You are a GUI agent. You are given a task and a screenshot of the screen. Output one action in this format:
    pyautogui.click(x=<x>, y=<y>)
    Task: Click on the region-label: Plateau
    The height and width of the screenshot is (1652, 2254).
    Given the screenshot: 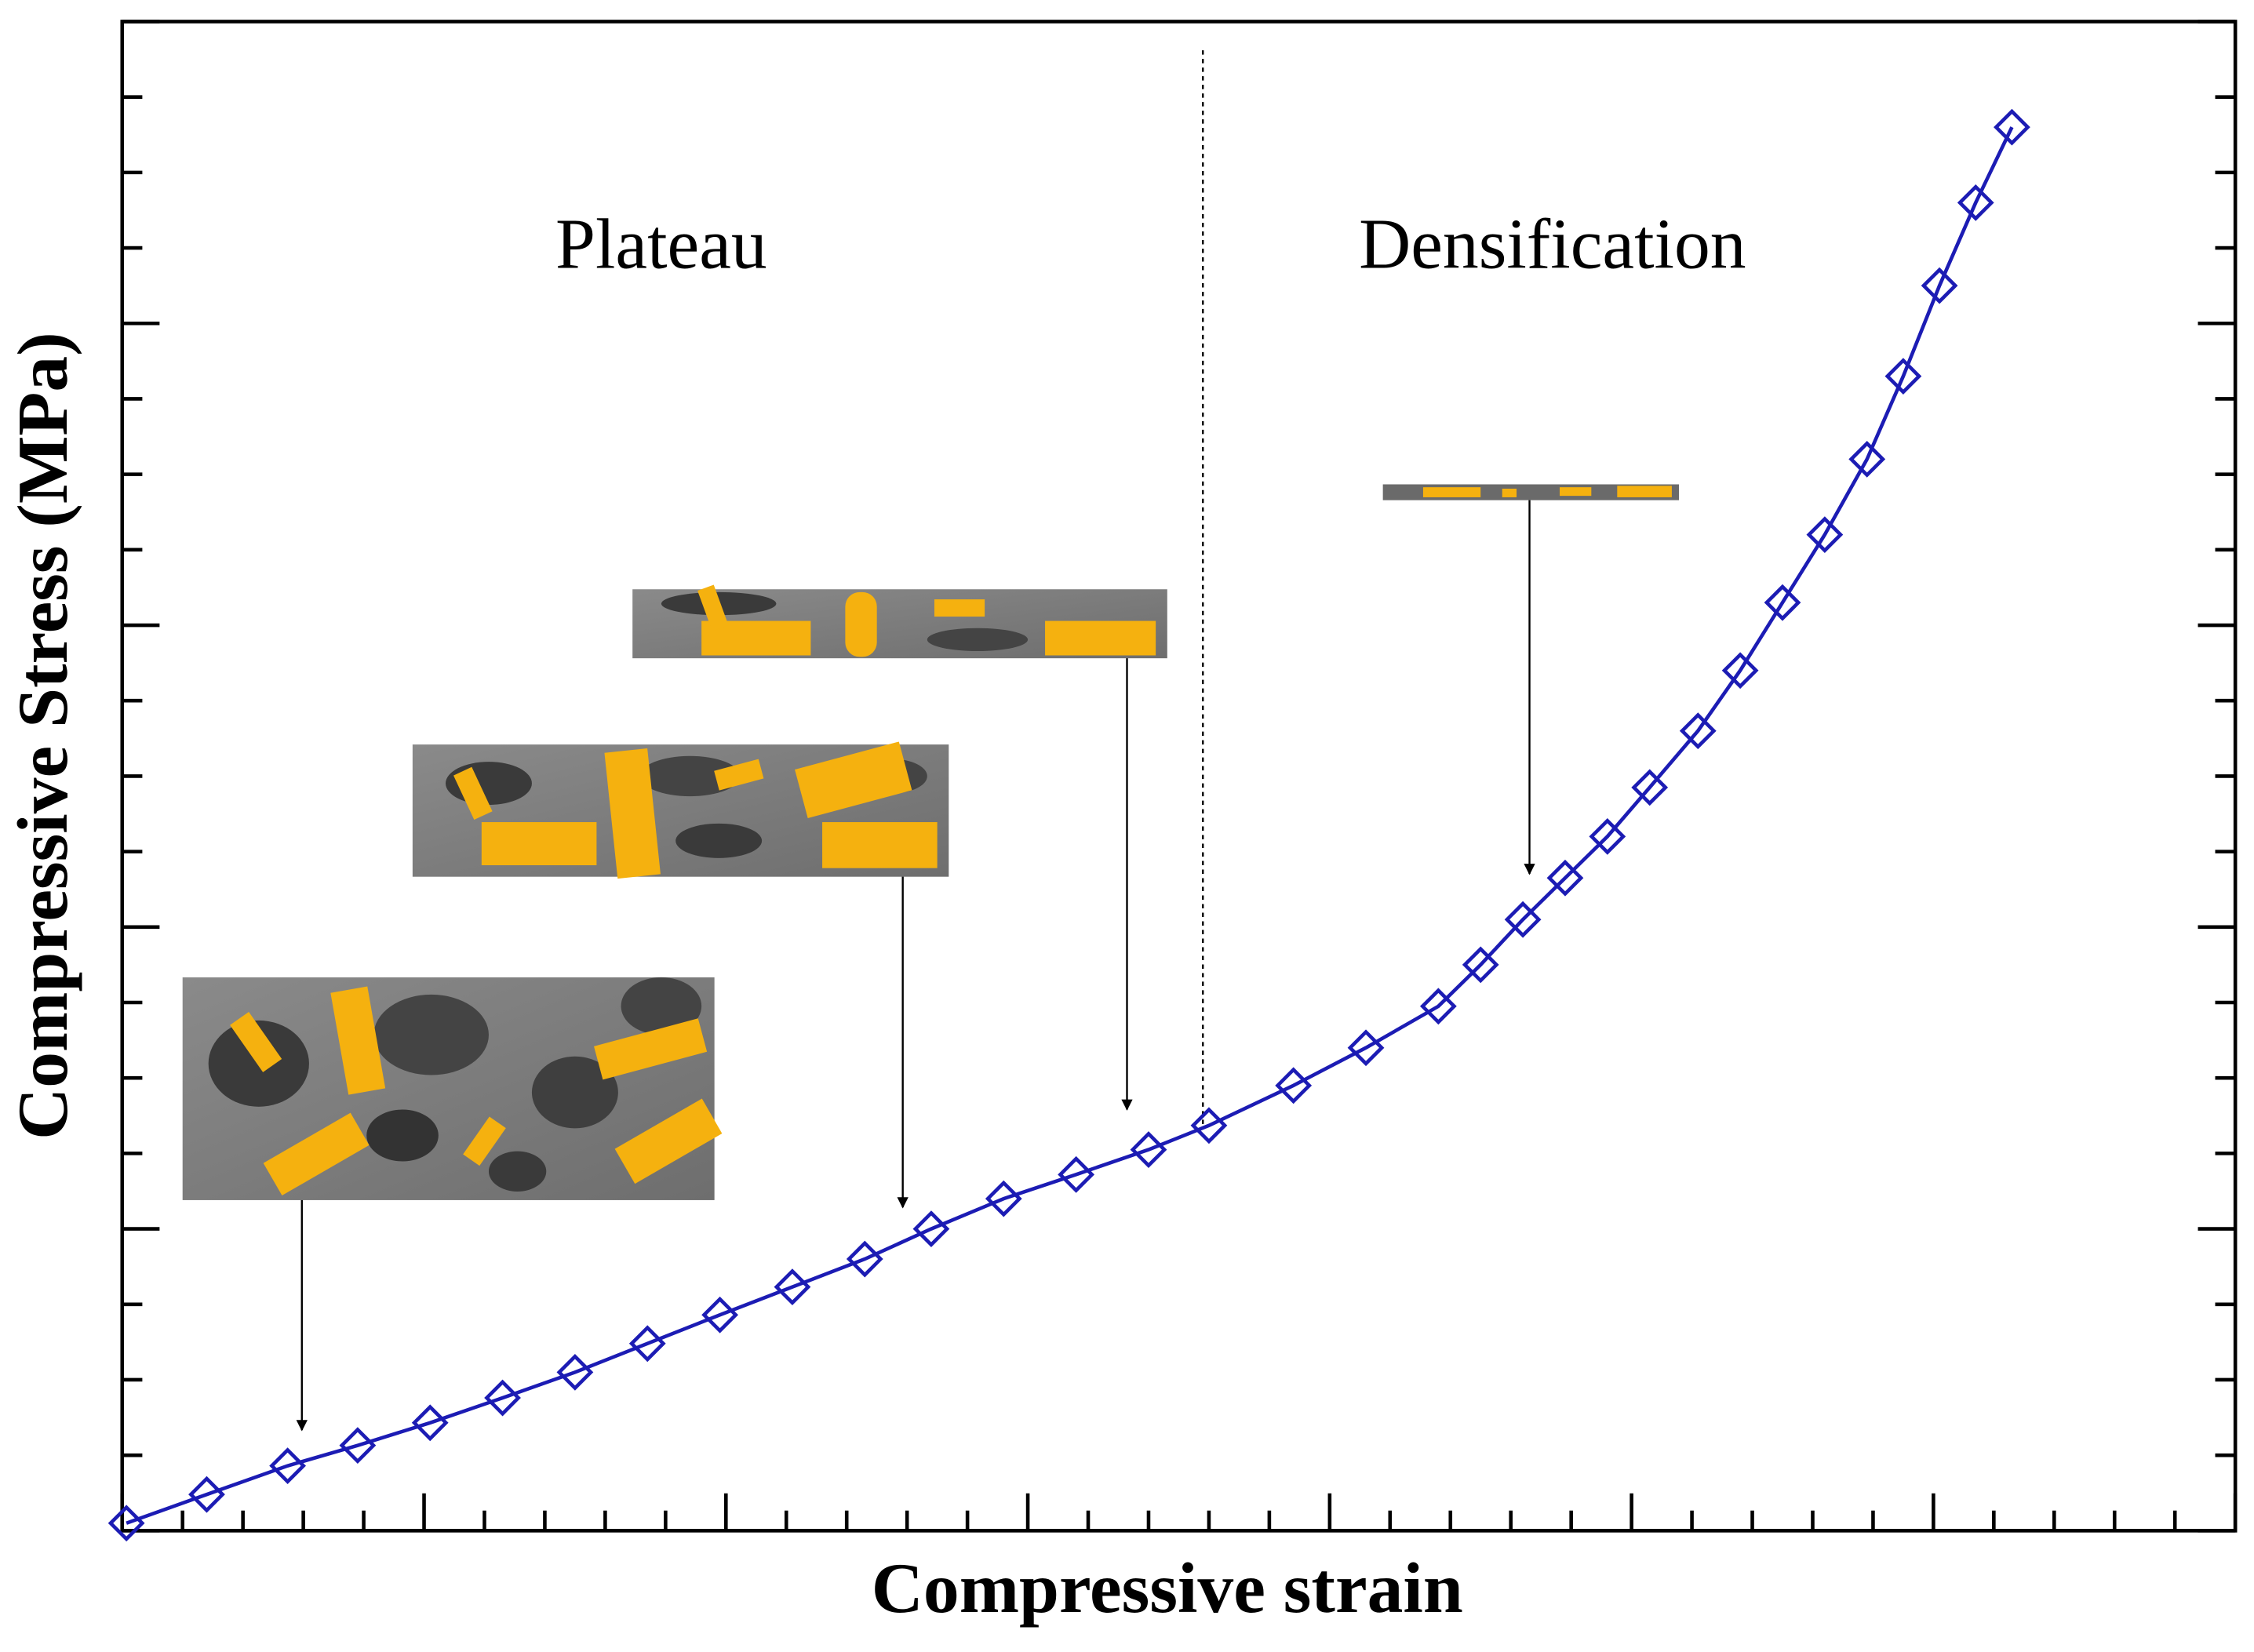 What is the action you would take?
    pyautogui.click(x=661, y=244)
    